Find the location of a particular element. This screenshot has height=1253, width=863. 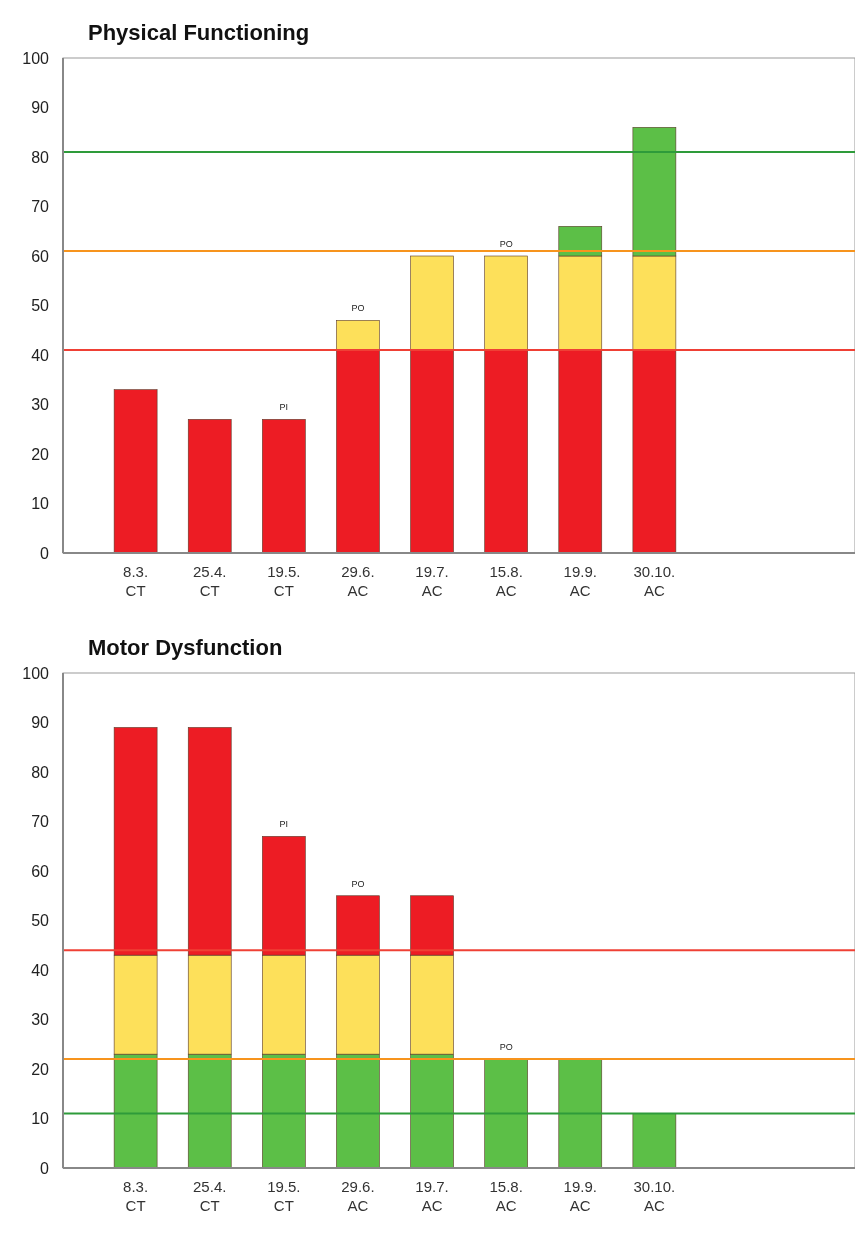

chart-title: Physical Functioning is located at coordinates (199, 32).